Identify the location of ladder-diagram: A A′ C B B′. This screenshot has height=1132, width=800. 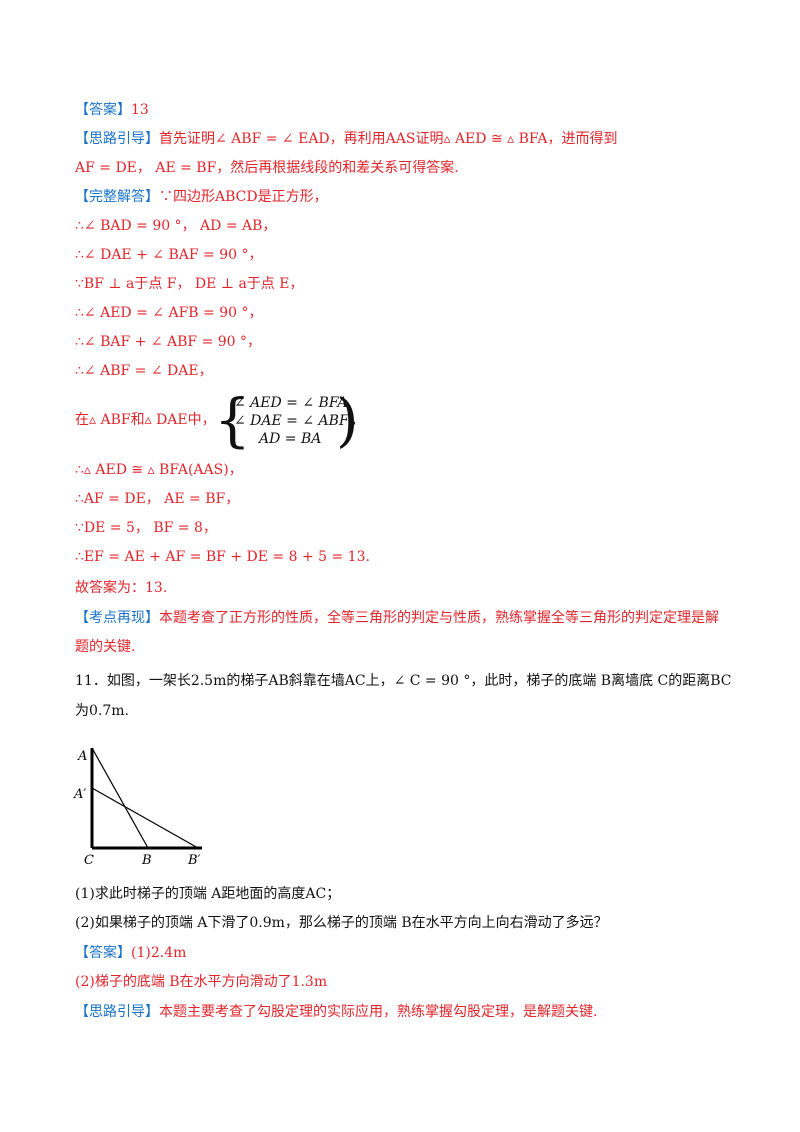
(137, 807).